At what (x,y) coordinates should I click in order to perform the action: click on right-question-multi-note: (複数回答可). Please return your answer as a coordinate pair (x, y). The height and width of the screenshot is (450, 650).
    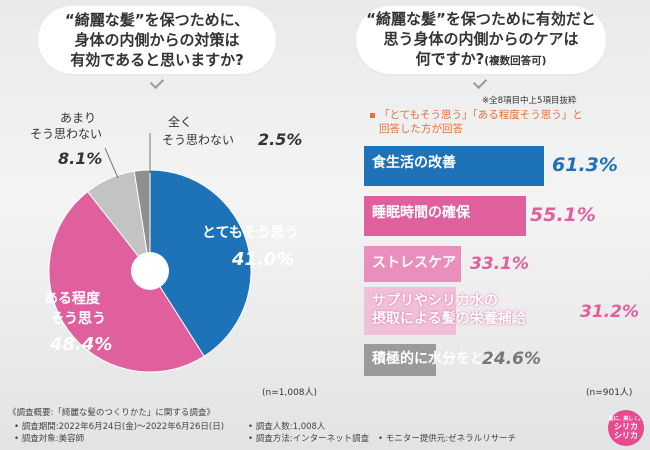
    Looking at the image, I should click on (515, 61).